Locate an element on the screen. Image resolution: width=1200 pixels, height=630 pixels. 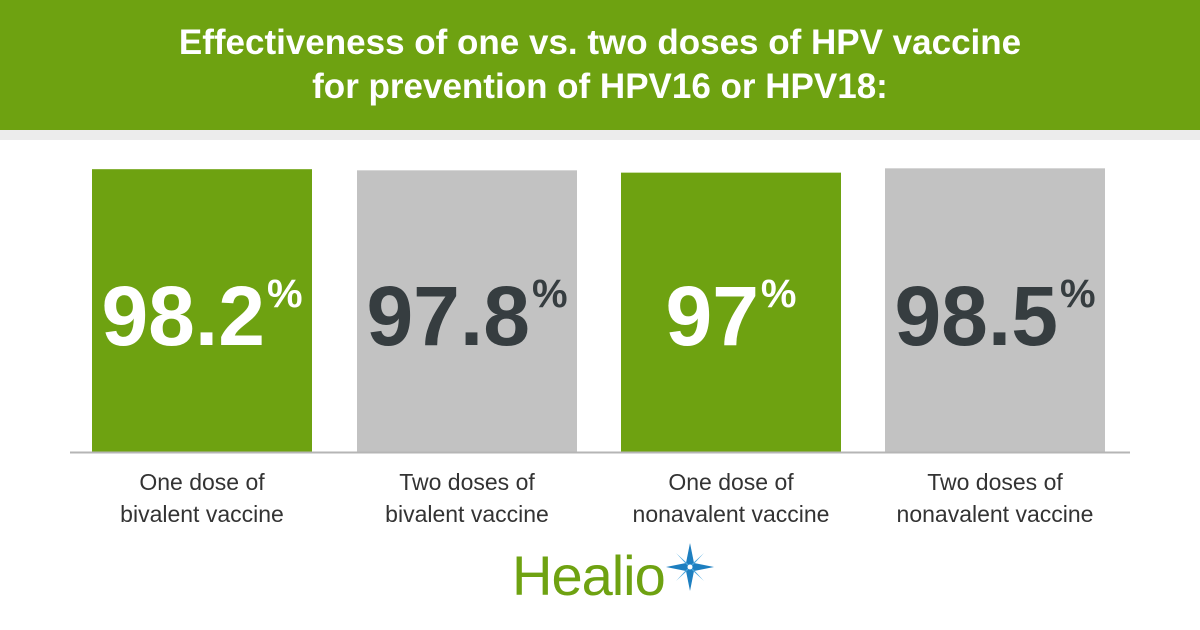
chart-title-line-2: for prevention of HPV16 or HPV18: is located at coordinates (600, 86).